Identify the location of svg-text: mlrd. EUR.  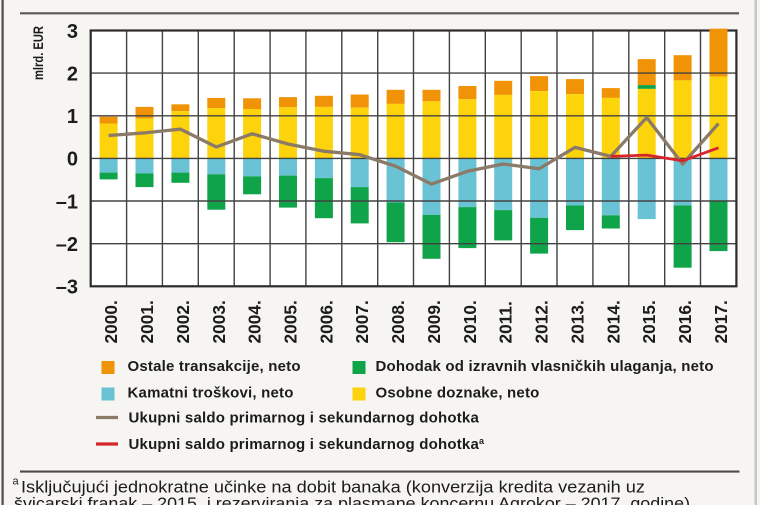
(38, 53).